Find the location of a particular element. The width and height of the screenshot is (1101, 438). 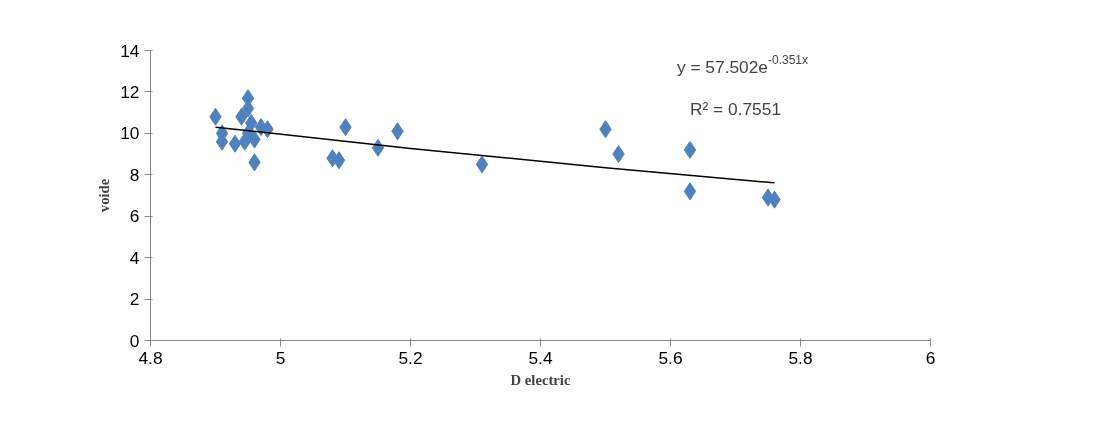

y-tick-label: 10 is located at coordinates (130, 133).